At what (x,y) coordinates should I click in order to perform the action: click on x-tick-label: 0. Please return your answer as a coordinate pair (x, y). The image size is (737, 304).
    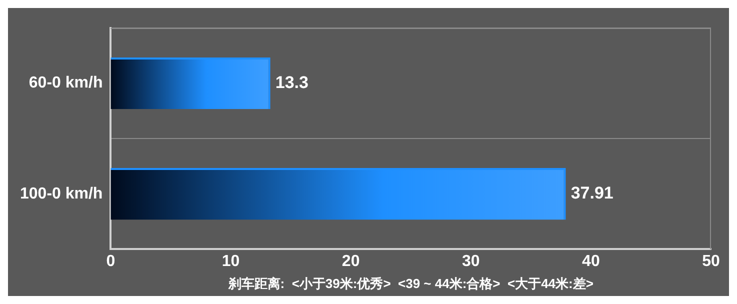
    Looking at the image, I should click on (111, 261).